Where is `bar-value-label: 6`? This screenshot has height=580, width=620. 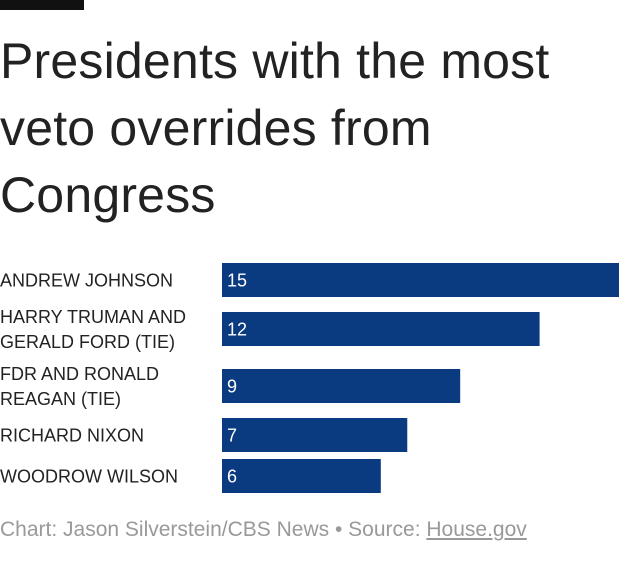
bar-value-label: 6 is located at coordinates (232, 477).